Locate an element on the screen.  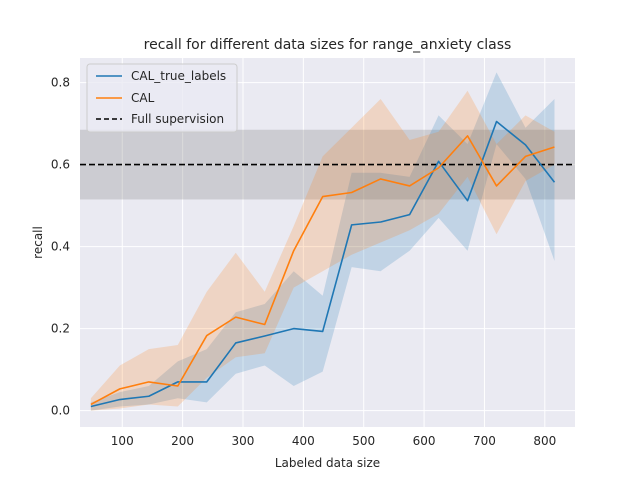
x-tick-label: 600 is located at coordinates (424, 441).